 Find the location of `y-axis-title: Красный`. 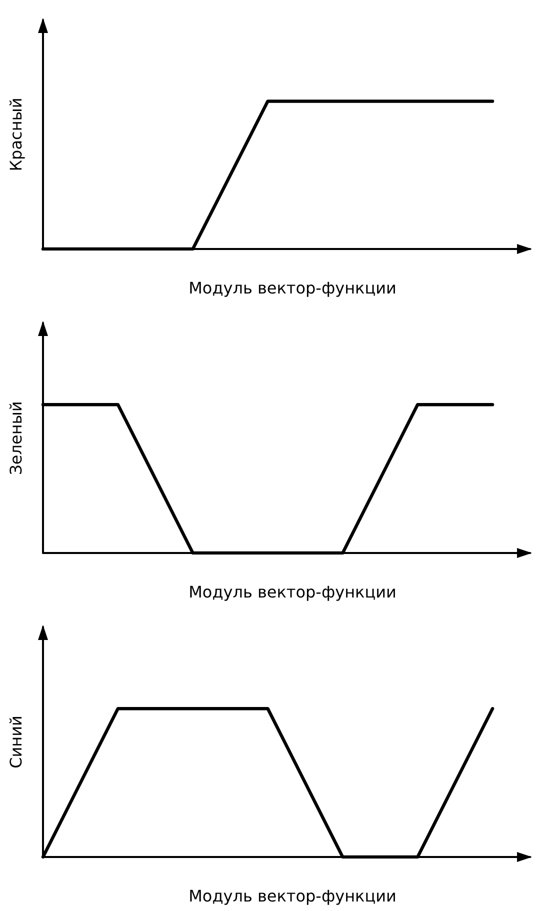

y-axis-title: Красный is located at coordinates (16, 135).